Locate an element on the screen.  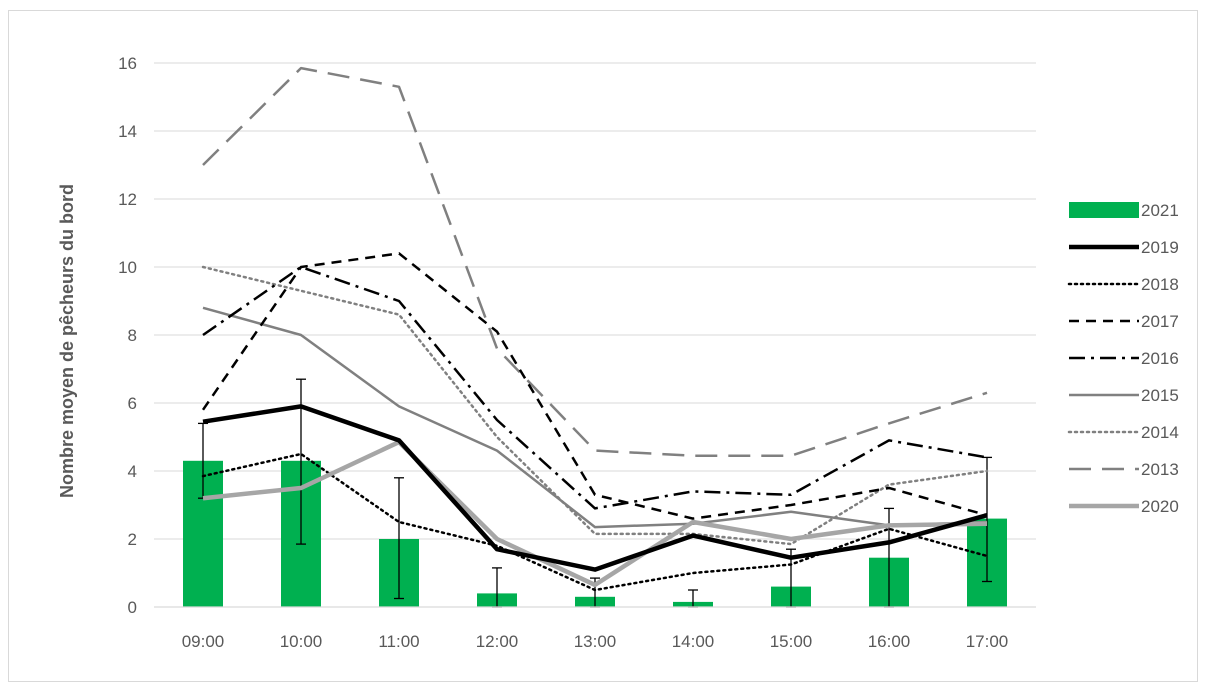
legend-item-2019: 2019 is located at coordinates (1124, 247).